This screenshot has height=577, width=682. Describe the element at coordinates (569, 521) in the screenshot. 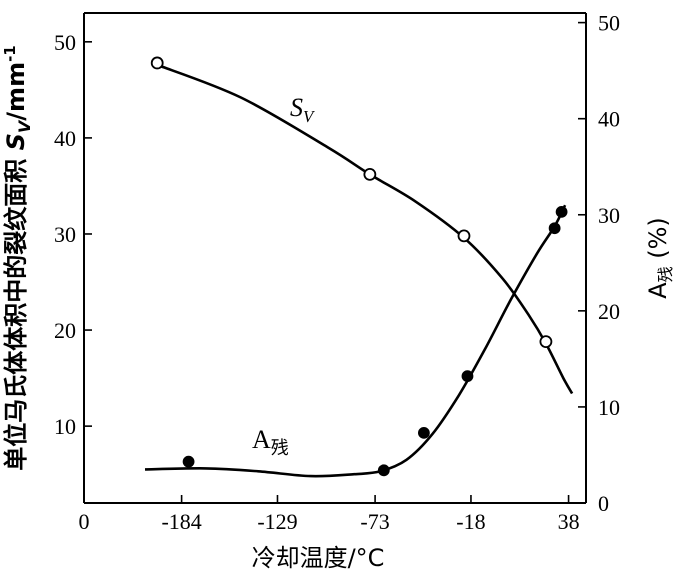

I see `x-tick-label: 38` at that location.